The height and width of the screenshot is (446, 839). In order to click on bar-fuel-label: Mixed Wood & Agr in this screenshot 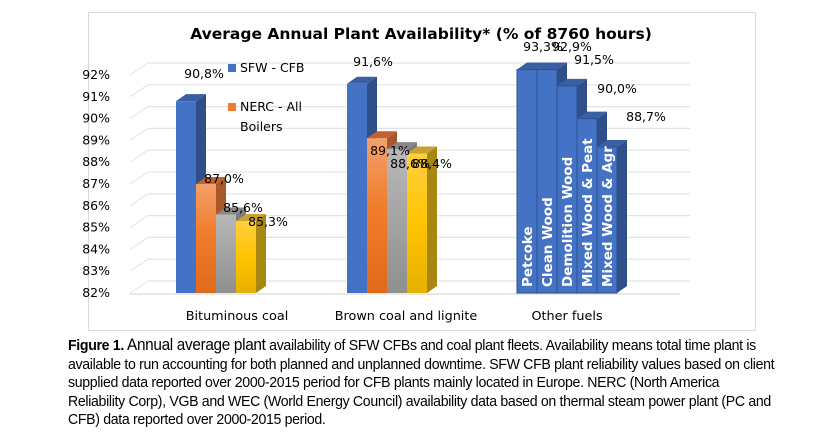, I will do `click(608, 216)`.